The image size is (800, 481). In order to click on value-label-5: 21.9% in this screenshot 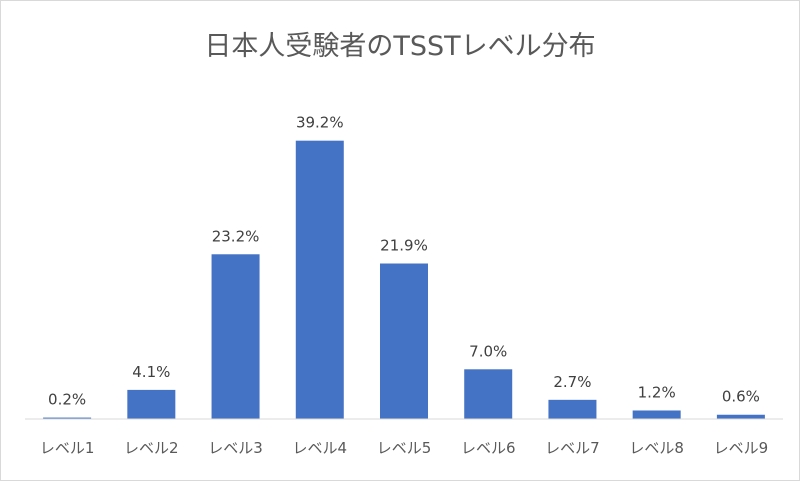, I will do `click(404, 246)`.